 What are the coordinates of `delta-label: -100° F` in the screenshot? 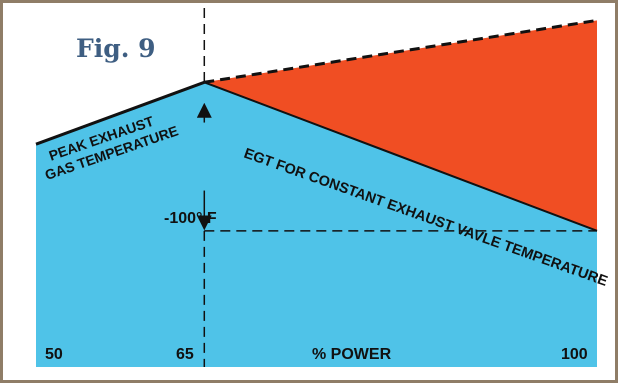 It's located at (190, 218).